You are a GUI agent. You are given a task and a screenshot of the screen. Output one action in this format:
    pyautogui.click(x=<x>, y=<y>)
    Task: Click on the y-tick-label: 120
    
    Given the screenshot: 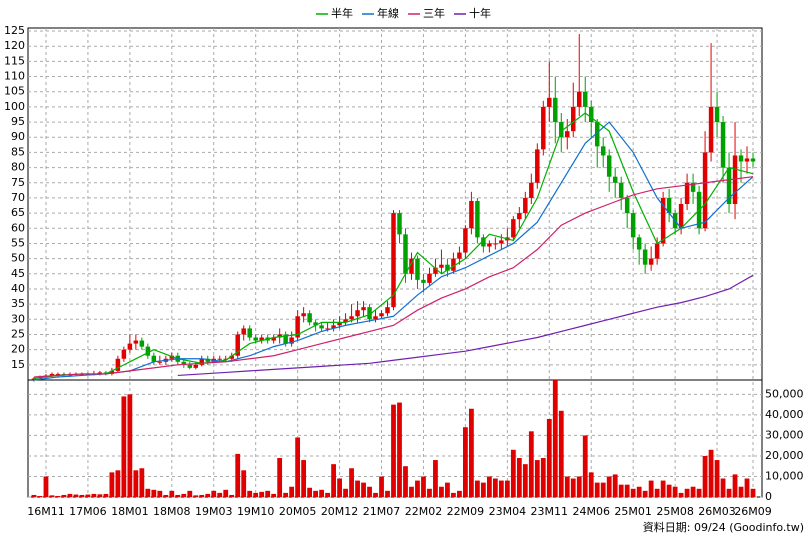 What is the action you would take?
    pyautogui.click(x=14, y=45)
    